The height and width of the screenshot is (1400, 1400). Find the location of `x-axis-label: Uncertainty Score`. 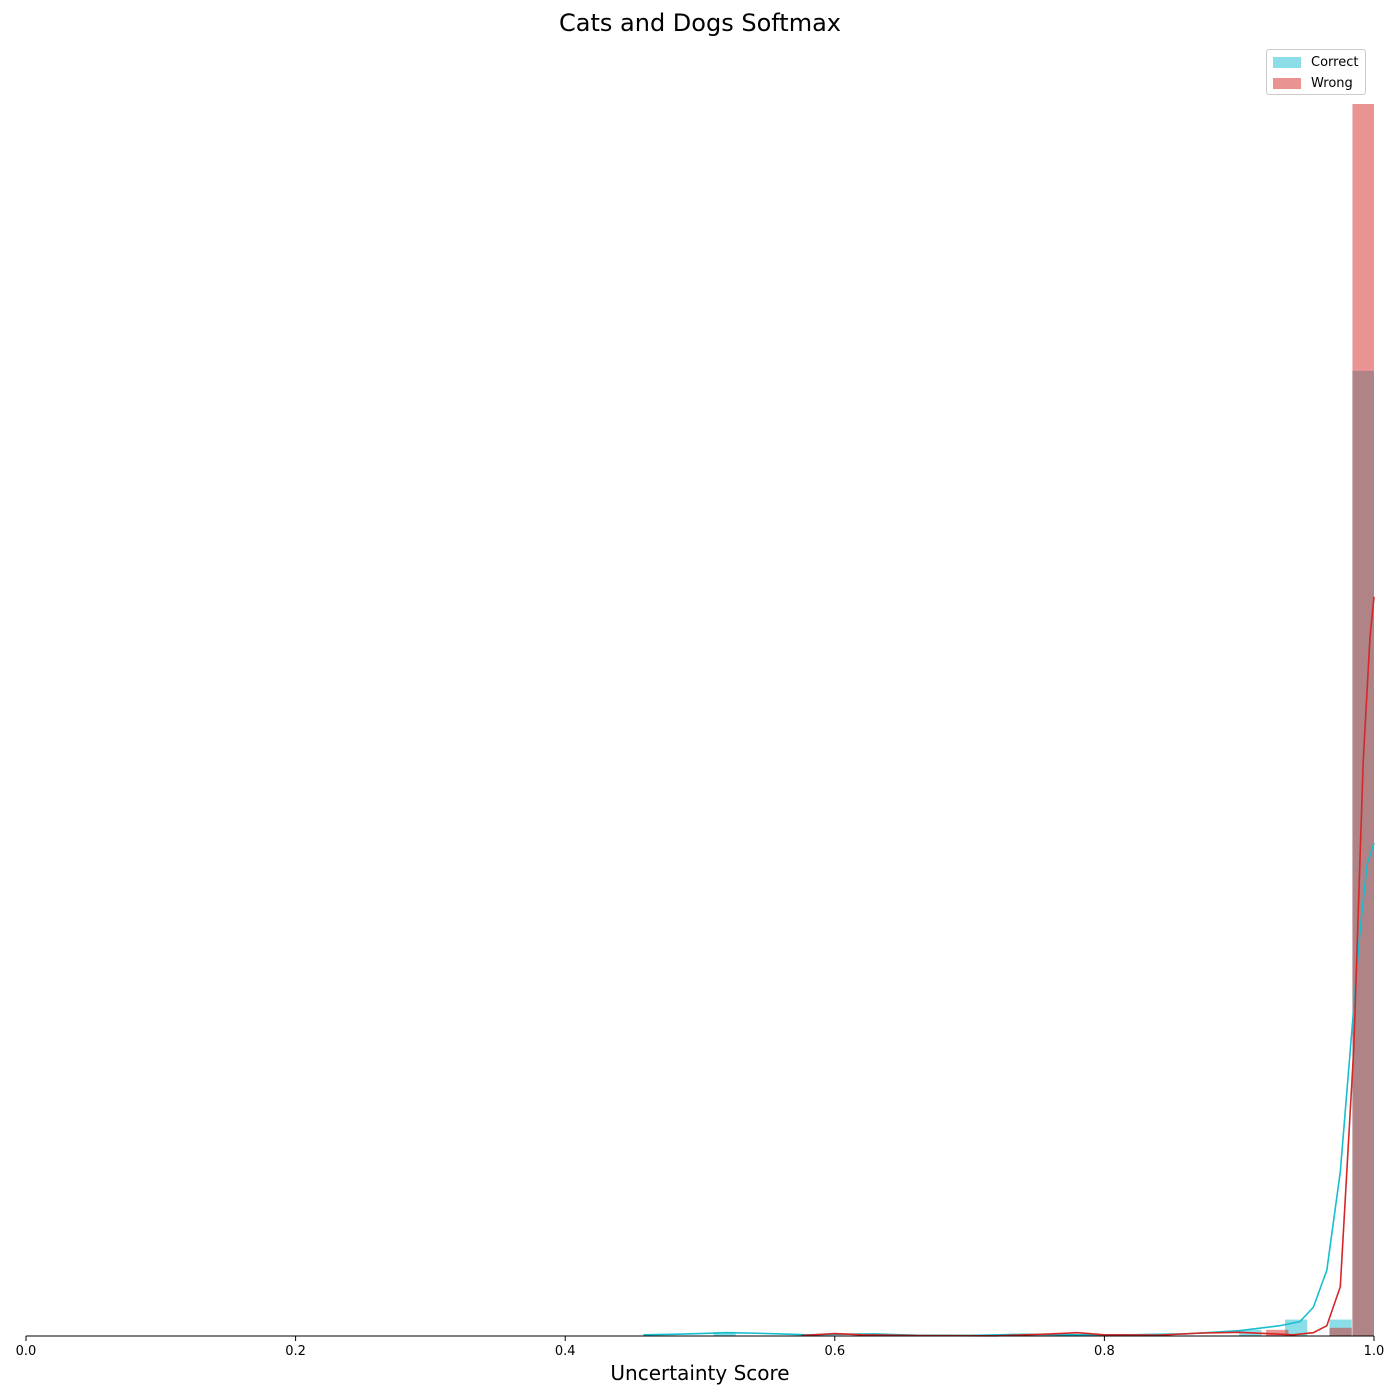

x-axis-label: Uncertainty Score is located at coordinates (700, 1373).